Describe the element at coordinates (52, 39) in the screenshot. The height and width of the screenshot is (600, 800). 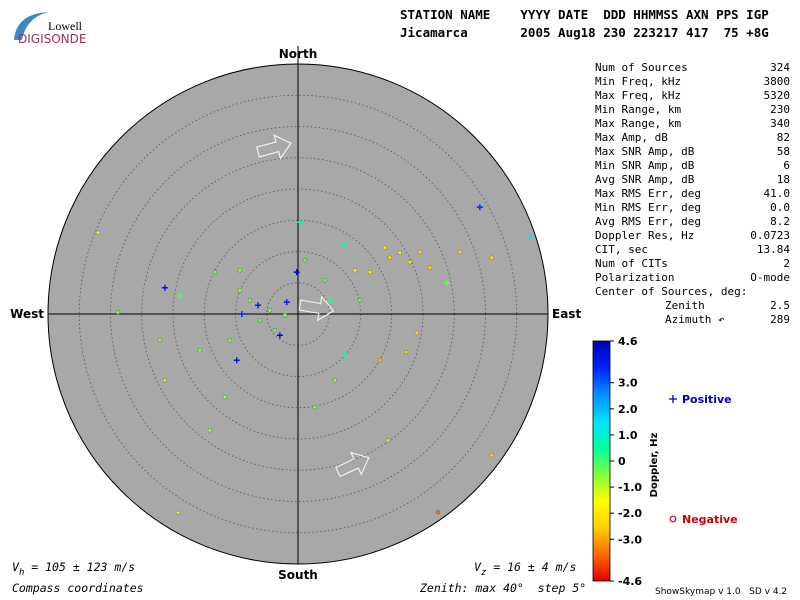
I see `logo-bottom: DIGISONDE` at that location.